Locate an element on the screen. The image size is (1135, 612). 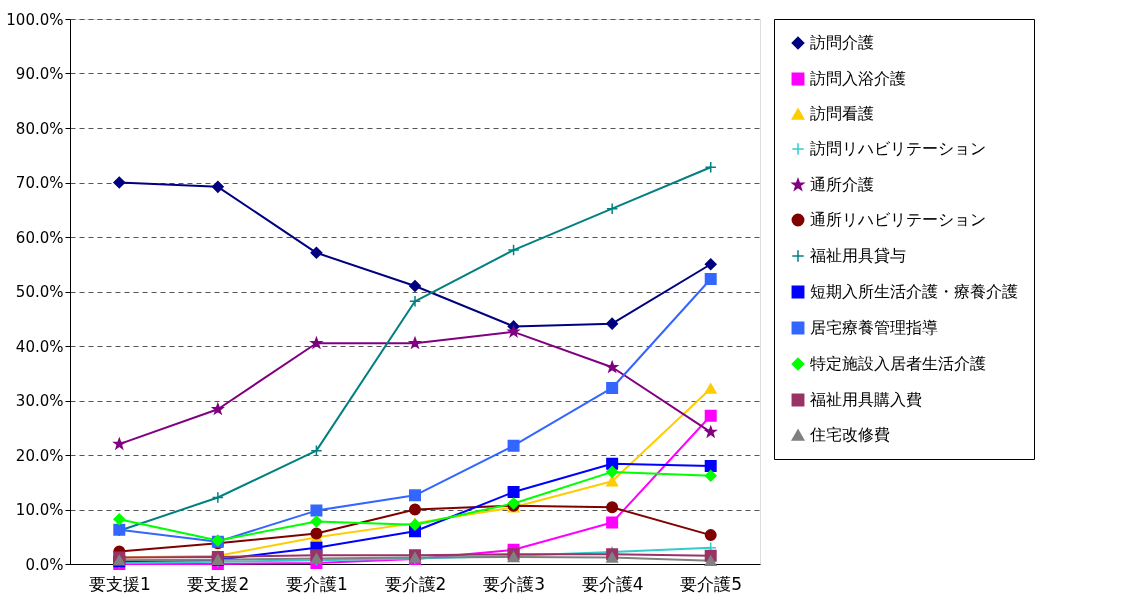
x-tick-label: 要支援1 is located at coordinates (119, 583).